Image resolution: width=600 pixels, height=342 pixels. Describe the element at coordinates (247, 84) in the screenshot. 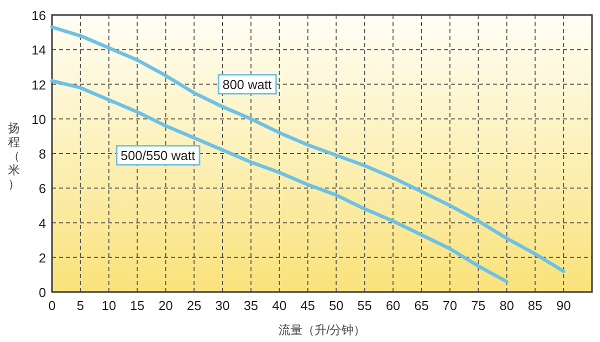

I see `series-label: 800 watt` at that location.